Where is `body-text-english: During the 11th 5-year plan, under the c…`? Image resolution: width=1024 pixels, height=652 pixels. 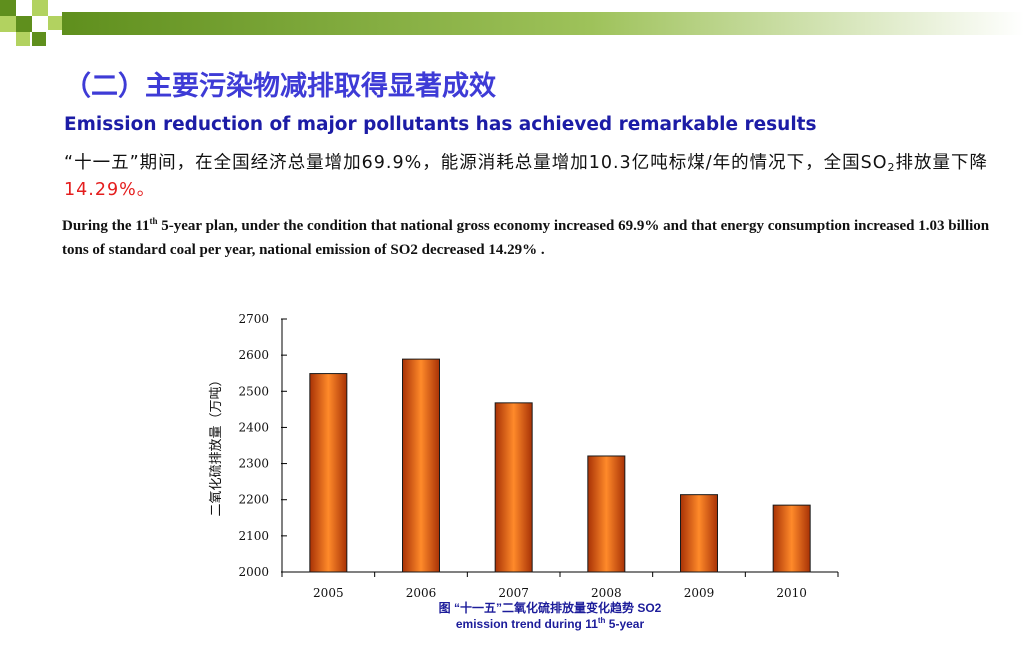
body-text-english: During the 11th 5-year plan, under the c… is located at coordinates (527, 238).